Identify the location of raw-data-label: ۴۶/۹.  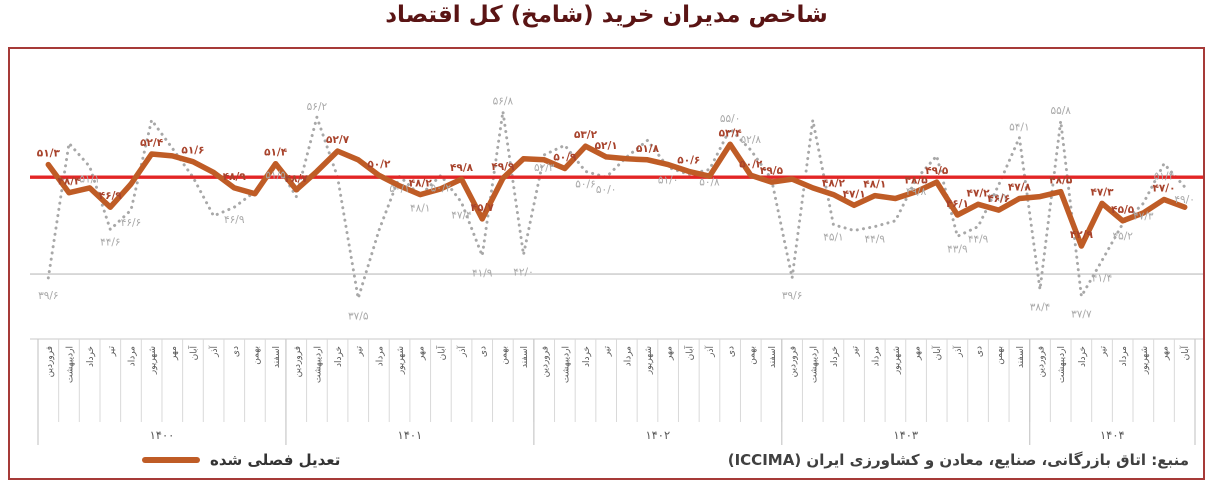
(234, 220).